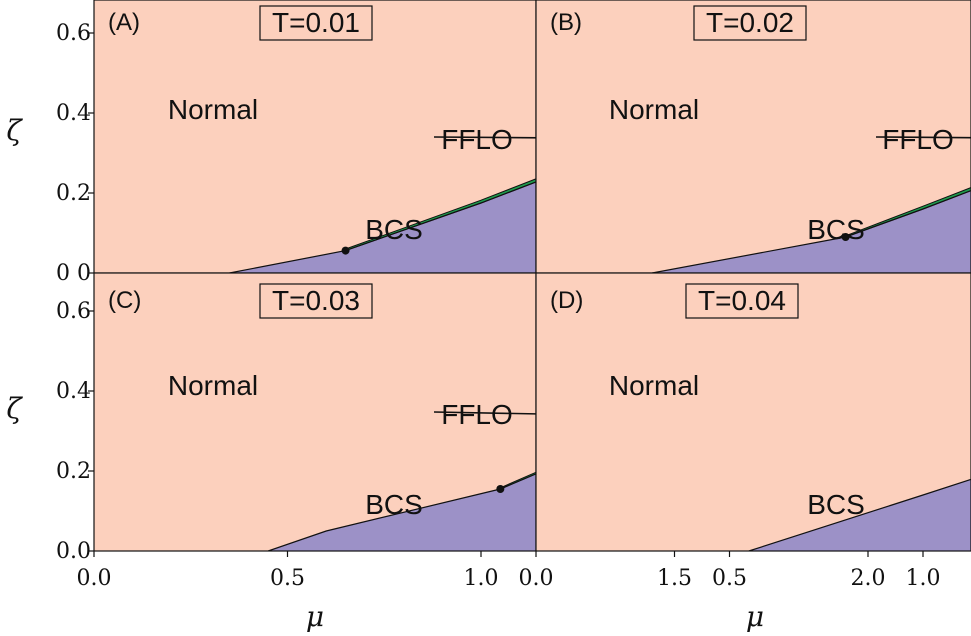 The height and width of the screenshot is (636, 971). Describe the element at coordinates (124, 22) in the screenshot. I see `panel-label: (A)` at that location.